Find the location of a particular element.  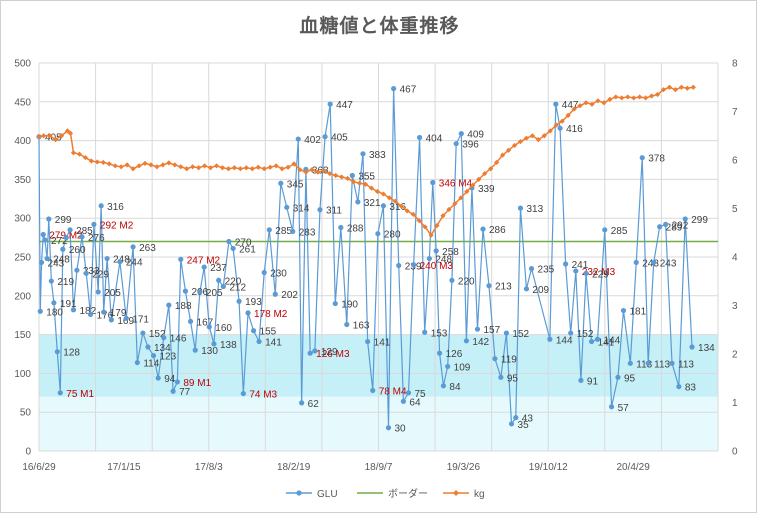

glu-data-label: 243 is located at coordinates (56, 263).